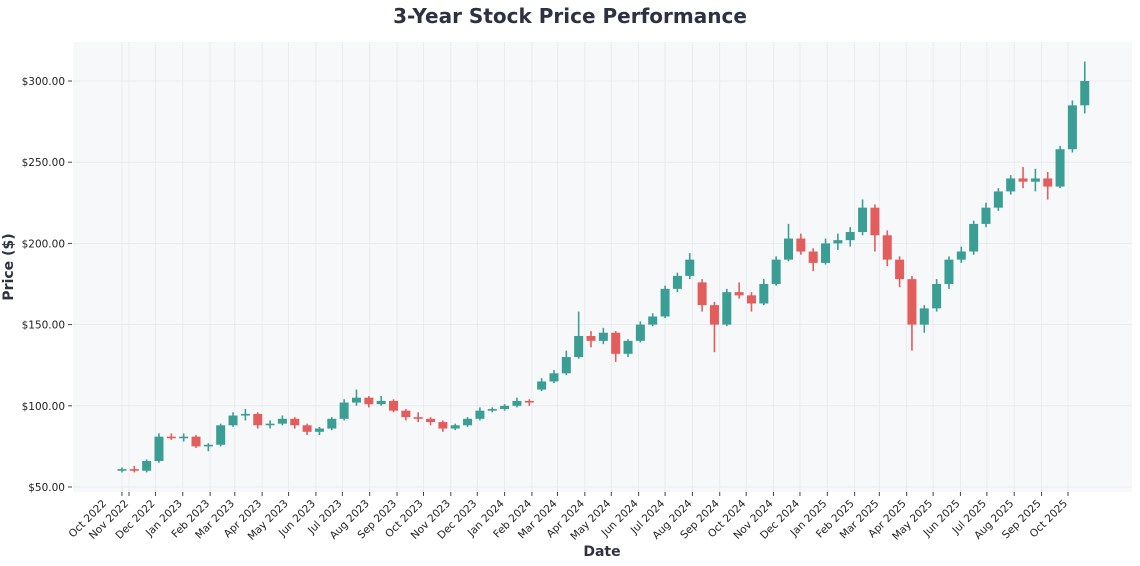  What do you see at coordinates (43, 326) in the screenshot?
I see `y-tick-label: $150.00` at bounding box center [43, 326].